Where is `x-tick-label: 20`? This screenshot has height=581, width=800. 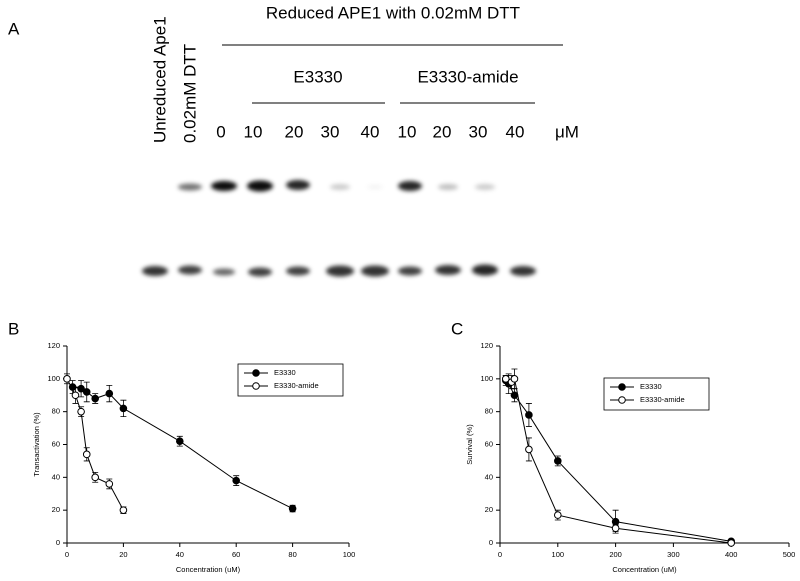 x-tick-label: 20 is located at coordinates (123, 554).